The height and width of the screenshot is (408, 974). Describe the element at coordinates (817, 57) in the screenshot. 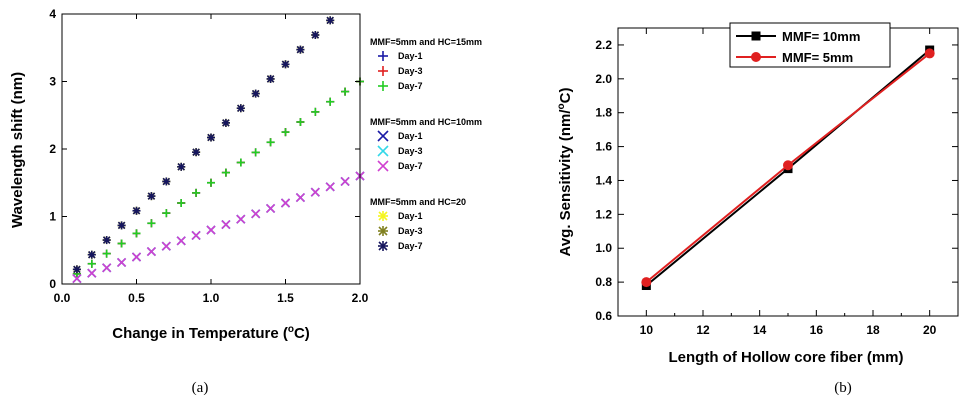

I see `chart-b-legend-label: MMF= 5mm` at that location.